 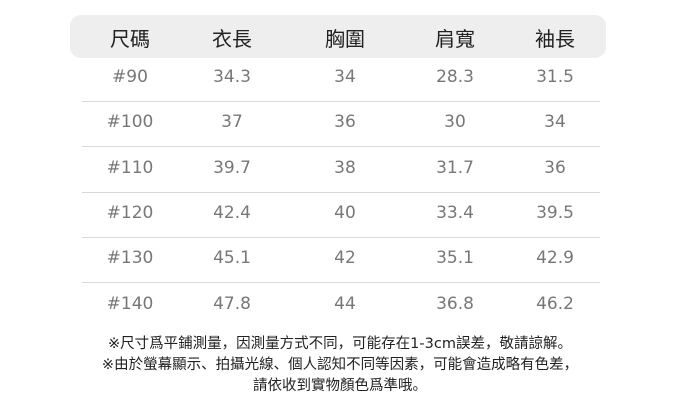 I want to click on table-row: #100 37 36 30 34, so click(x=340, y=125).